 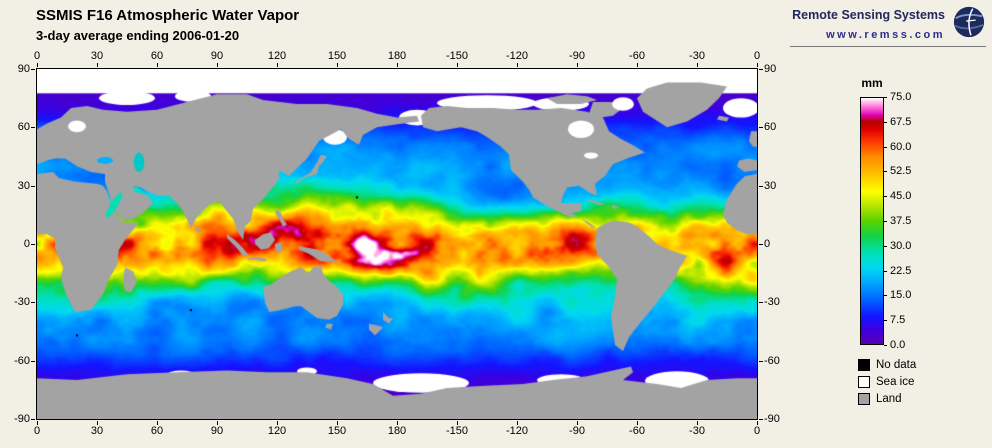 What do you see at coordinates (901, 196) in the screenshot?
I see `colorbar-tick-label: 45.0` at bounding box center [901, 196].